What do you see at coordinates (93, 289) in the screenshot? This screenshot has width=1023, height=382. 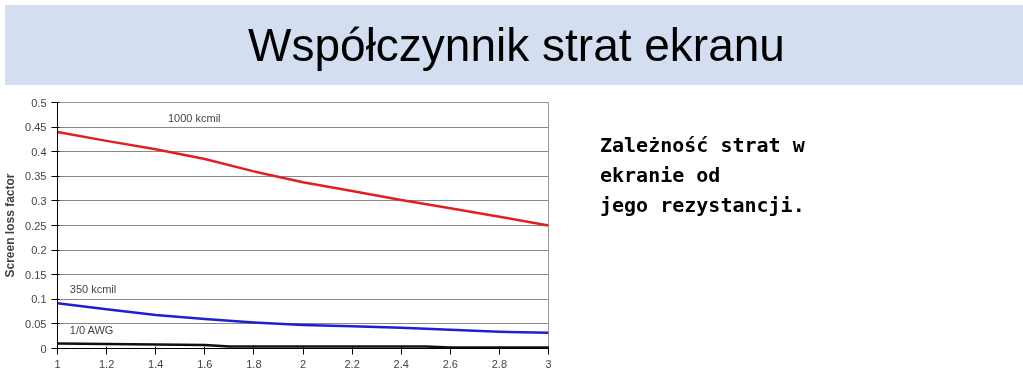 I see `series-label: 350 kcmil` at bounding box center [93, 289].